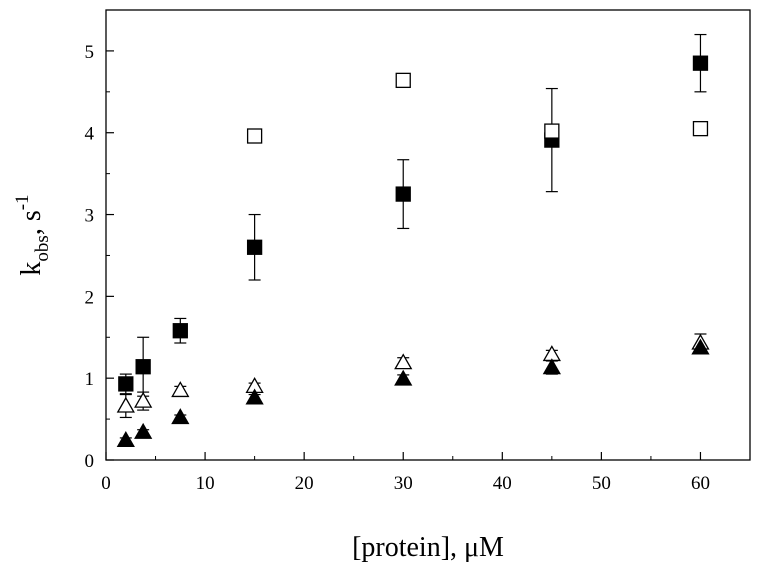 The image size is (757, 568). I want to click on y-tick-label: 5, so click(90, 52).